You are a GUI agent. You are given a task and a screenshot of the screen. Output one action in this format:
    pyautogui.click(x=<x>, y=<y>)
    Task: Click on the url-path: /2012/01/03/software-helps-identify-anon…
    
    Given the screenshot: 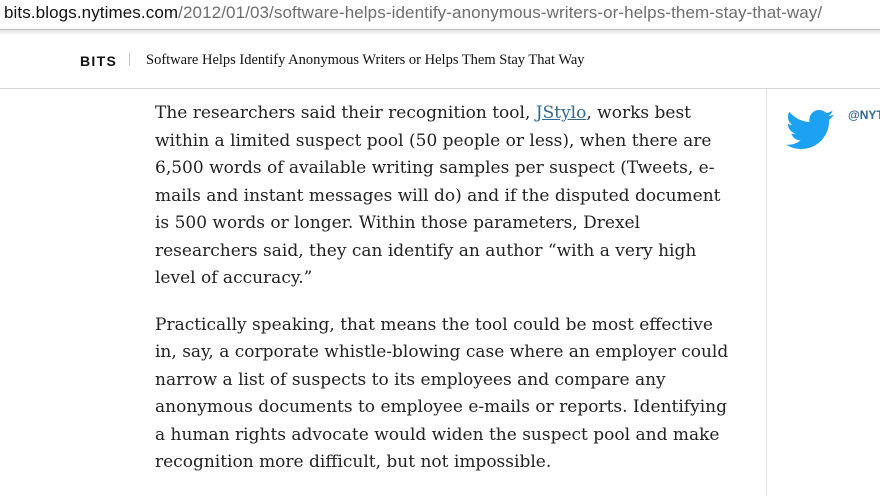 What is the action you would take?
    pyautogui.click(x=500, y=12)
    